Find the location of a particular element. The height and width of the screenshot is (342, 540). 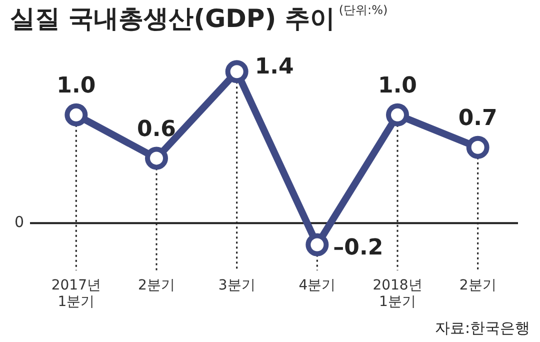

data-label: 0.6 is located at coordinates (156, 129).